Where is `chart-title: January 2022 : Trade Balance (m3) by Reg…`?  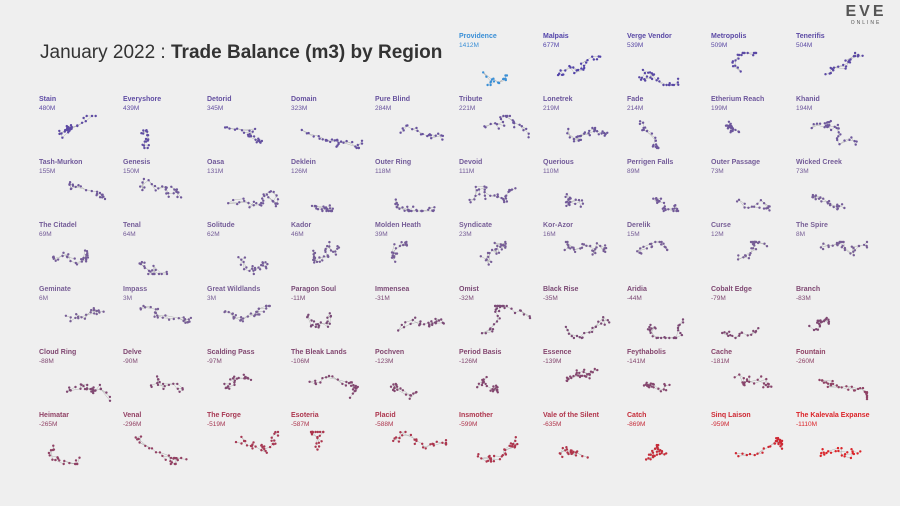 chart-title: January 2022 : Trade Balance (m3) by Reg… is located at coordinates (241, 53).